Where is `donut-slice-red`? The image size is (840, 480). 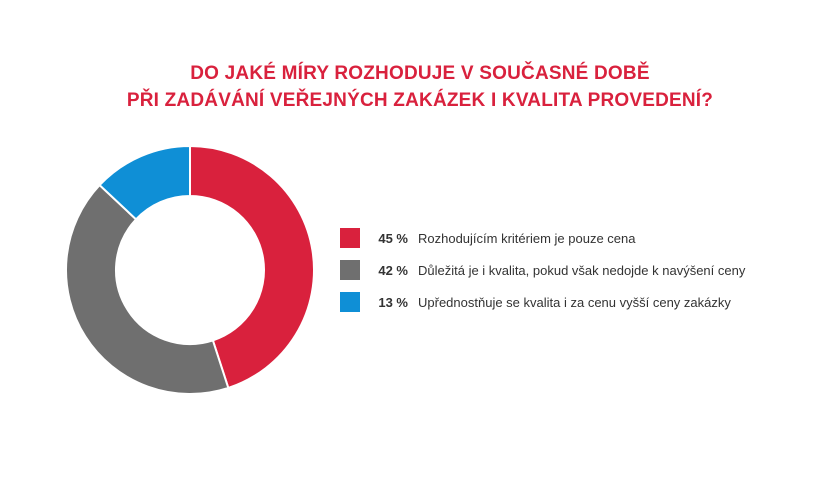 donut-slice-red is located at coordinates (252, 267).